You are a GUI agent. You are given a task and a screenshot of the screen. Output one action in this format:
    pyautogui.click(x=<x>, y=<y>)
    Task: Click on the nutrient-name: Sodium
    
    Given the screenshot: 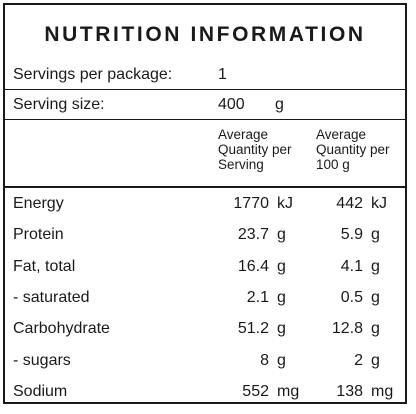 What is the action you would take?
    pyautogui.click(x=40, y=391)
    